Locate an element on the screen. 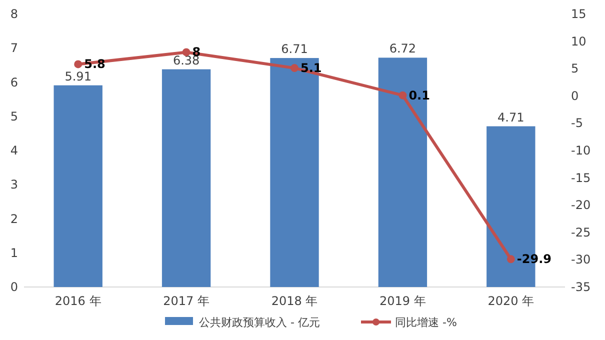  y-tick-label: 6 is located at coordinates (14, 82).